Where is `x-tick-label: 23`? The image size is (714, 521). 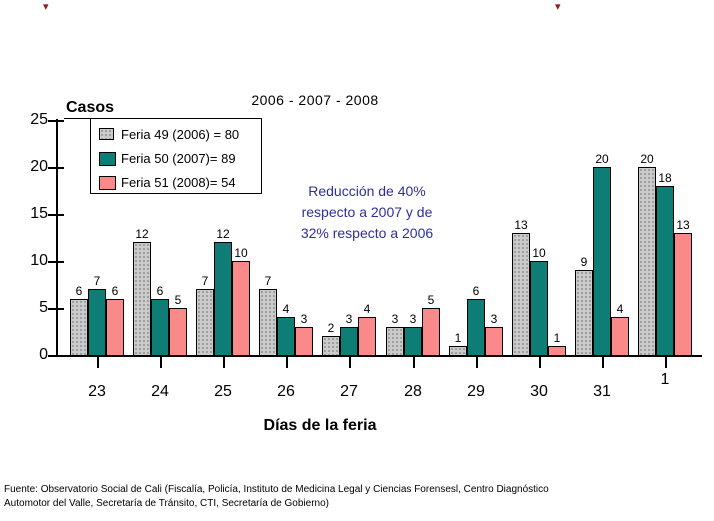 x-tick-label: 23 is located at coordinates (97, 391).